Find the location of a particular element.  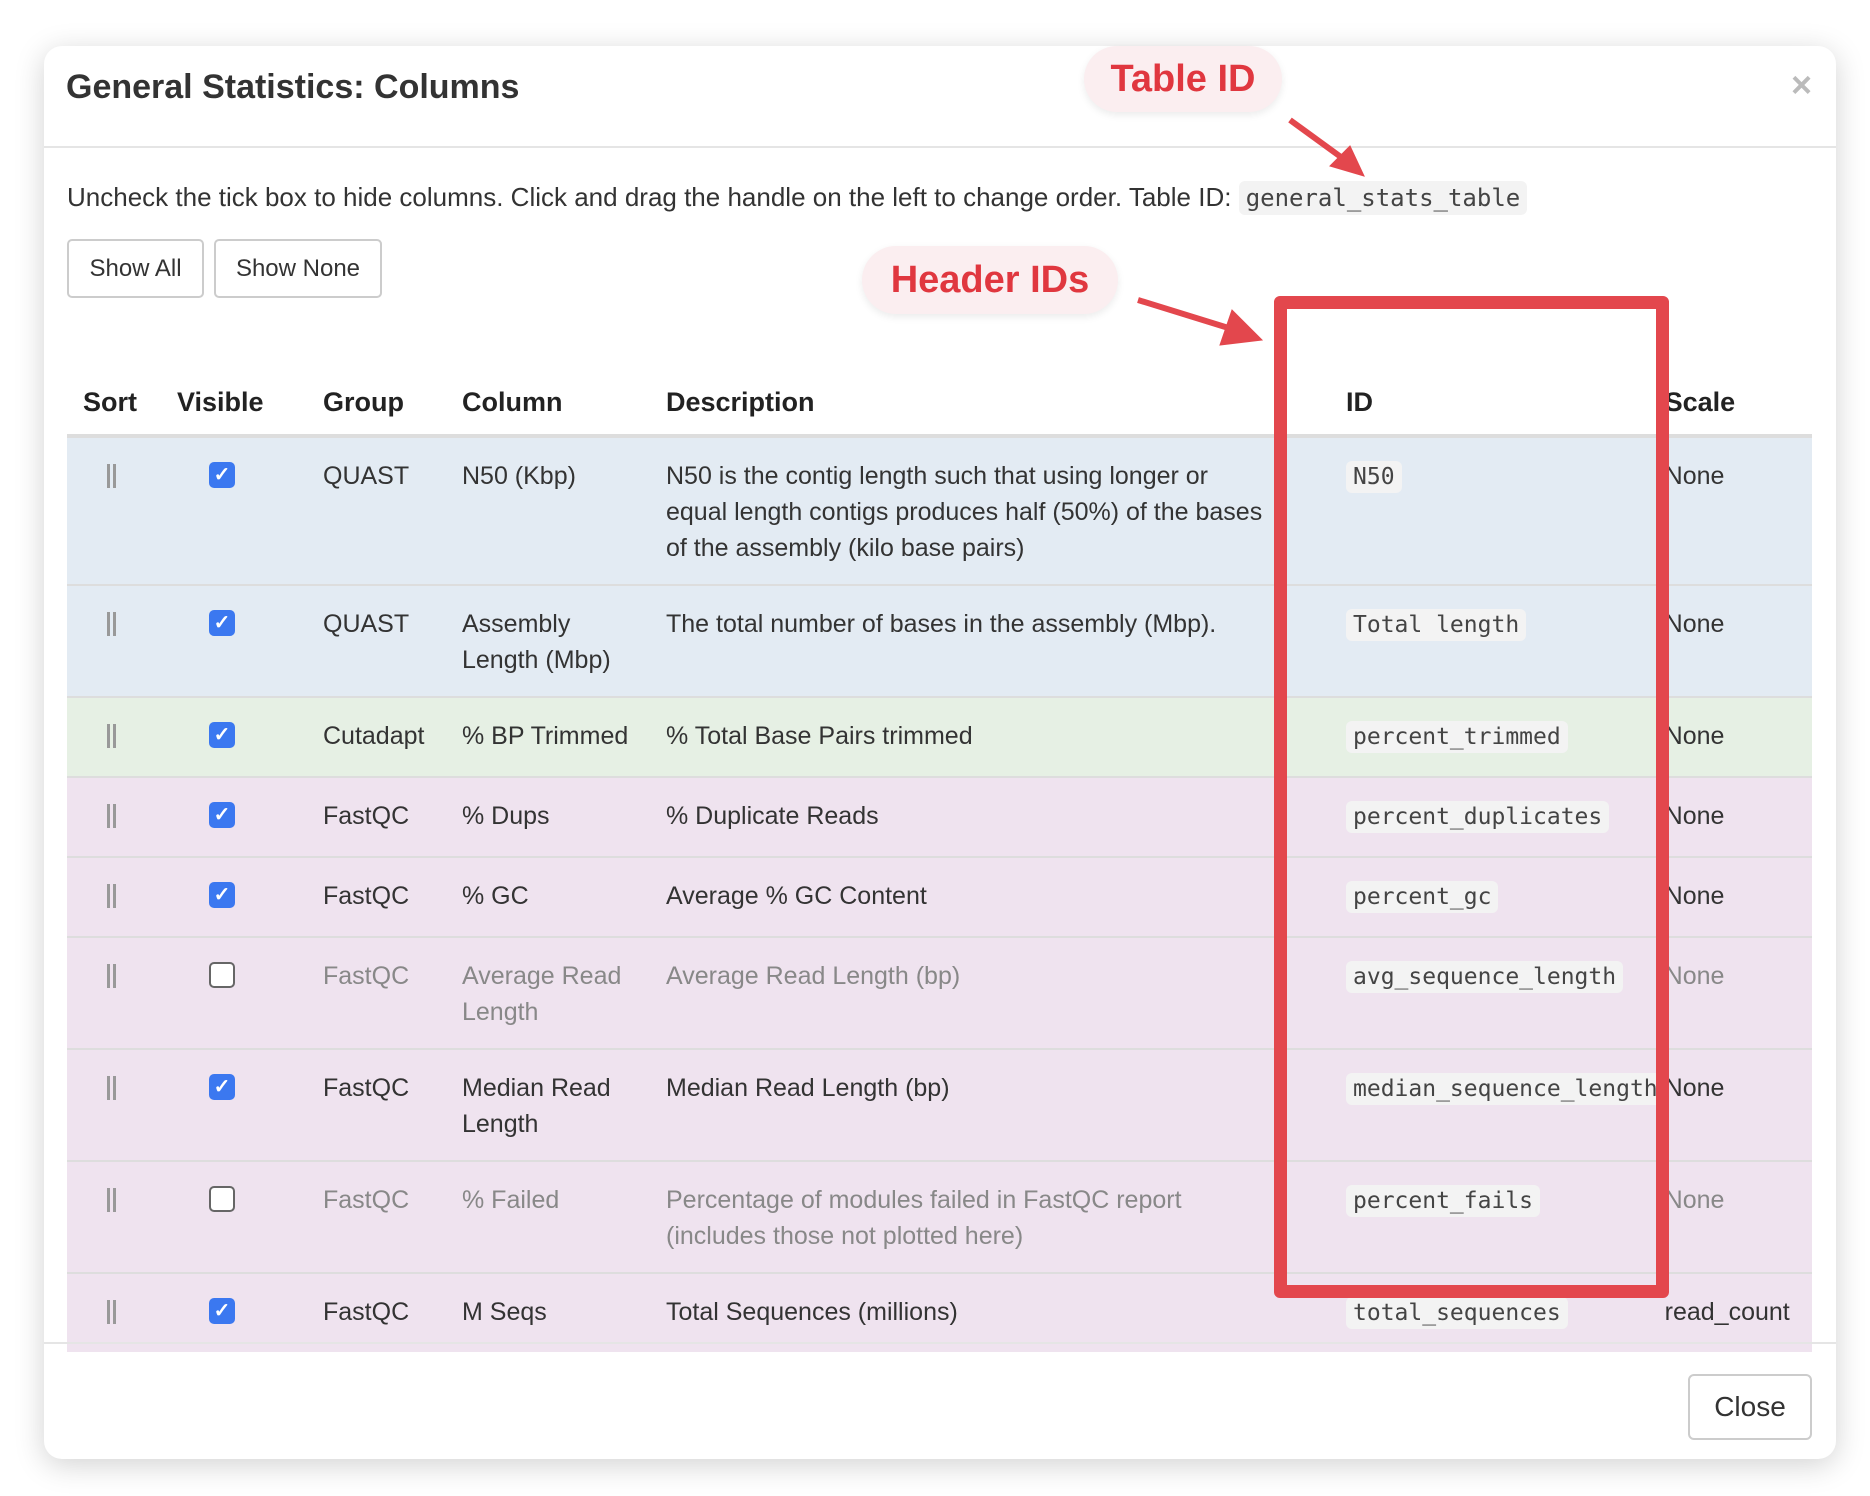

description-cell: Average % GC Content is located at coordinates (984, 896).